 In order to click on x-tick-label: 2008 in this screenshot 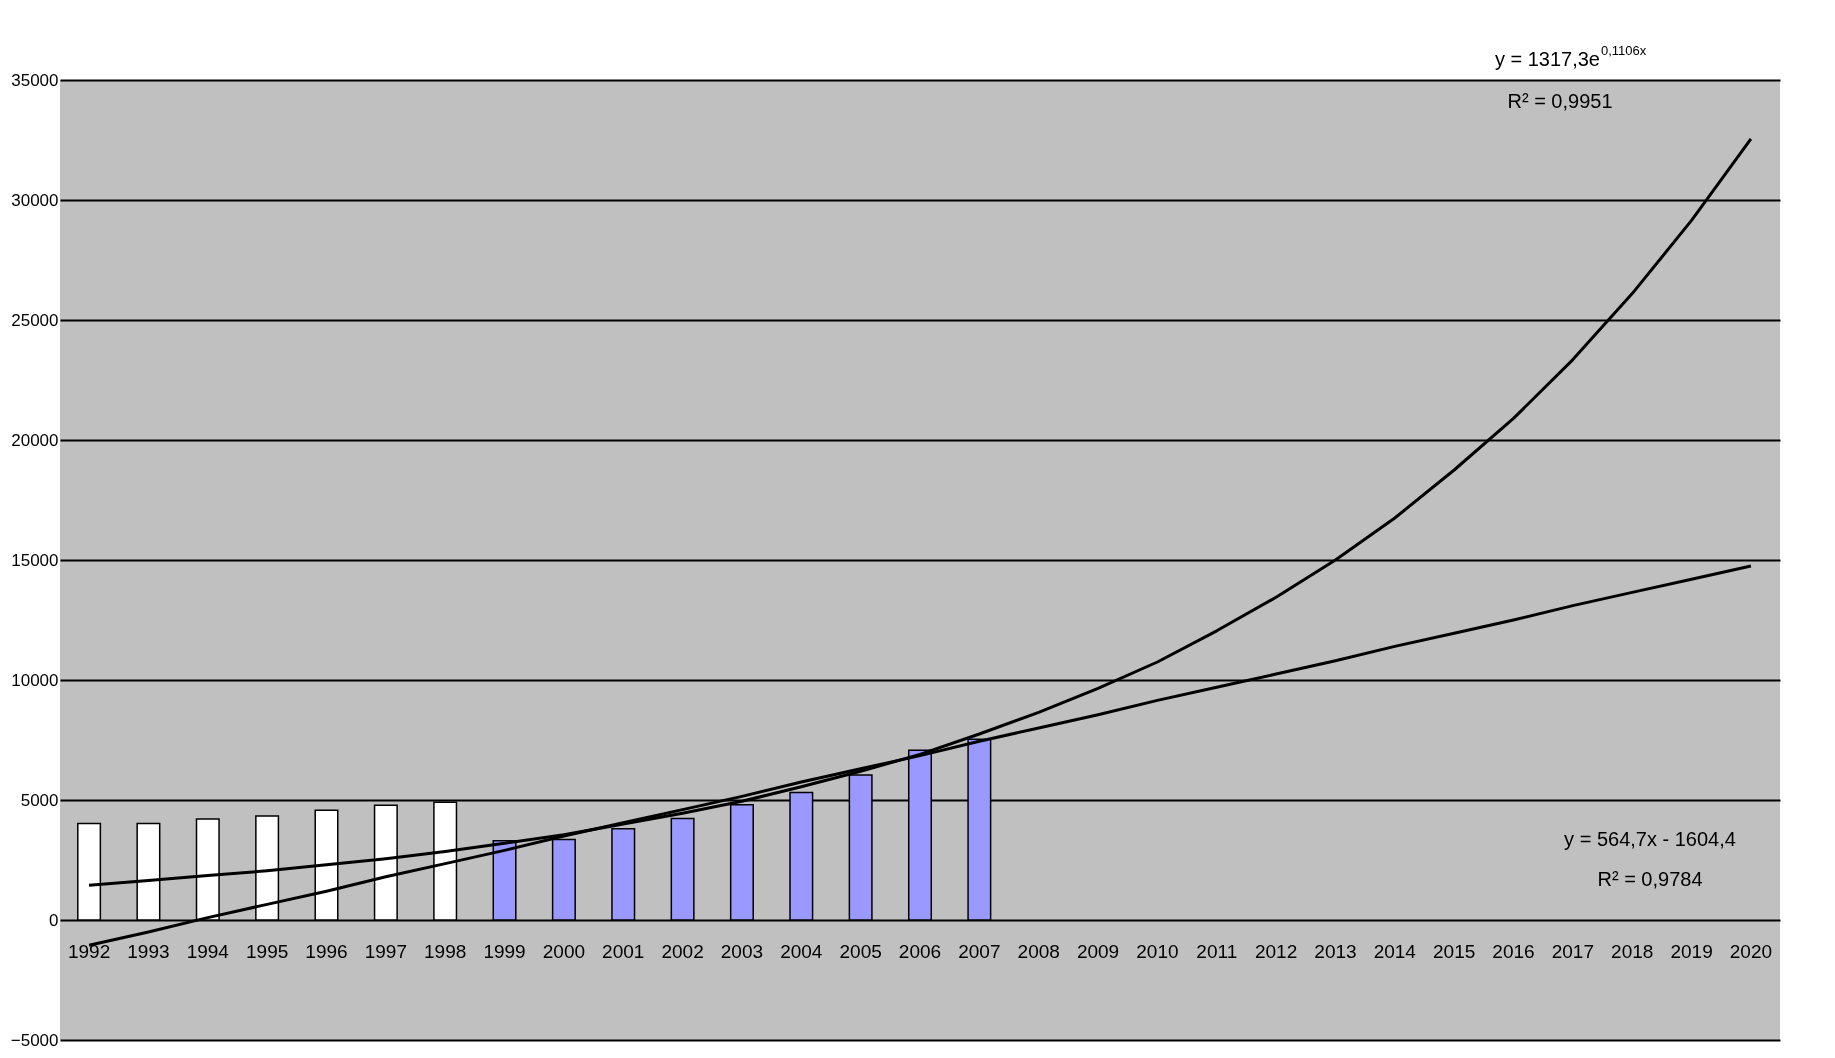, I will do `click(1038, 951)`.